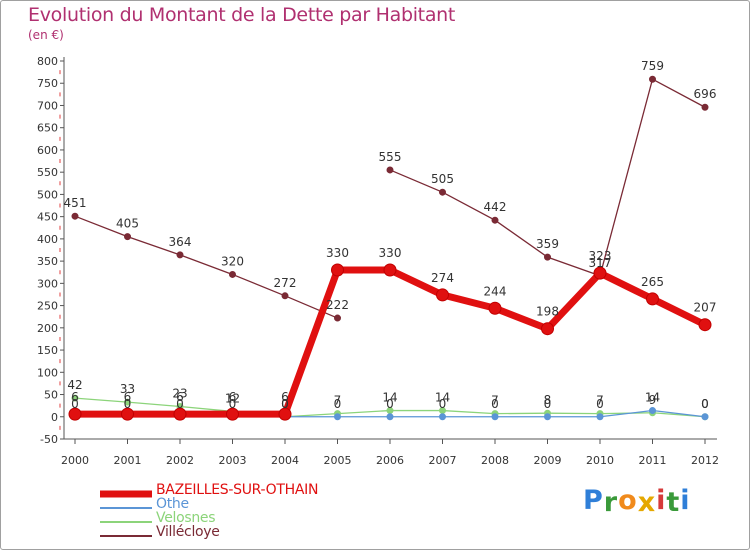 The height and width of the screenshot is (550, 750). What do you see at coordinates (652, 282) in the screenshot?
I see `data-label-bazeilles-sur-othain: 265` at bounding box center [652, 282].